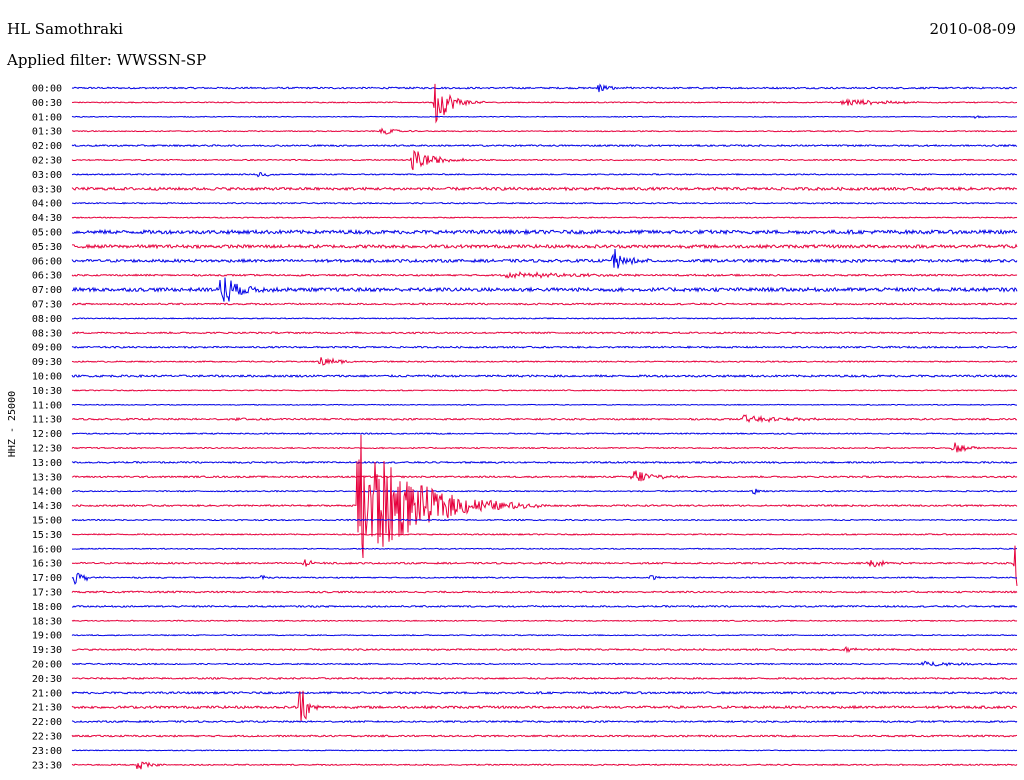 Image resolution: width=1024 pixels, height=780 pixels. What do you see at coordinates (47, 535) in the screenshot?
I see `row-time-label: 15:30` at bounding box center [47, 535].